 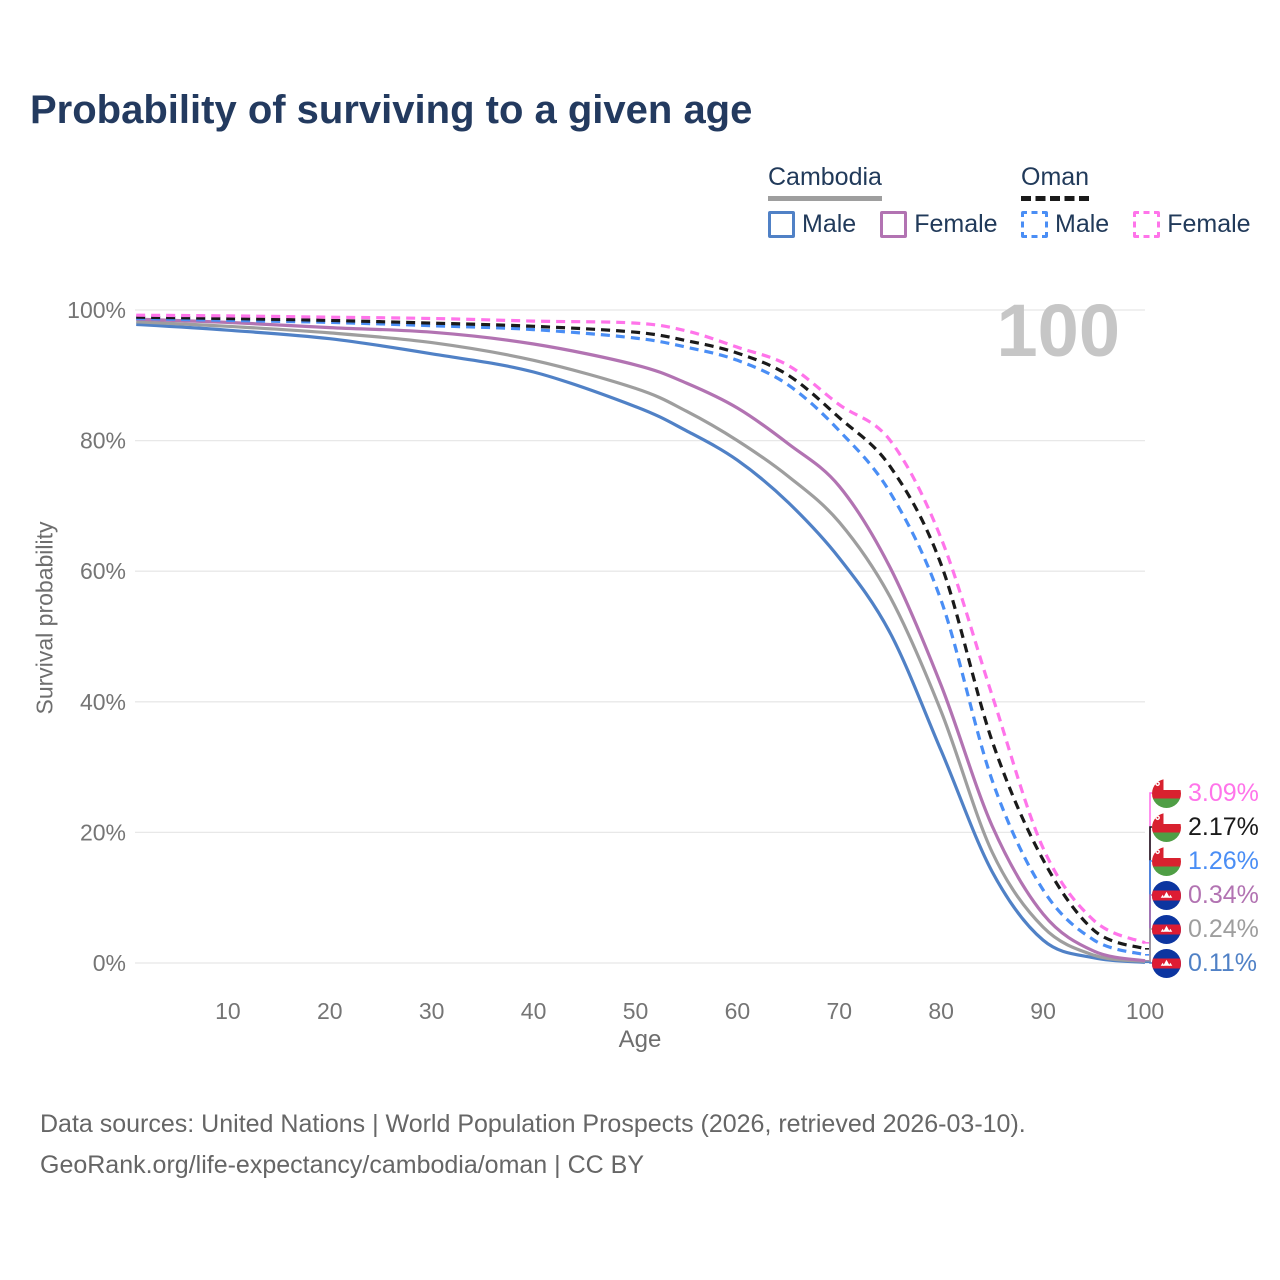 I want to click on cambodia-male-swatch-icon, so click(x=781, y=224).